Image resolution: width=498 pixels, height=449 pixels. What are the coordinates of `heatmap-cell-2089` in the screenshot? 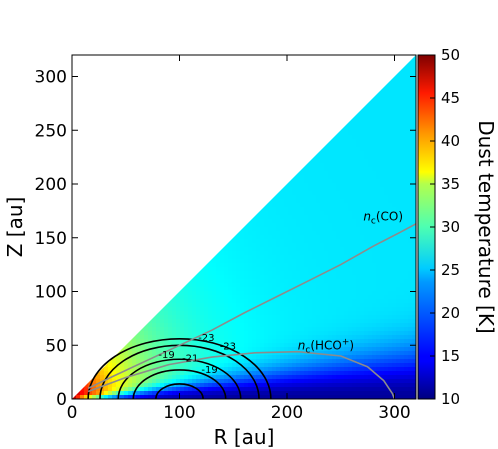 It's located at (194, 313).